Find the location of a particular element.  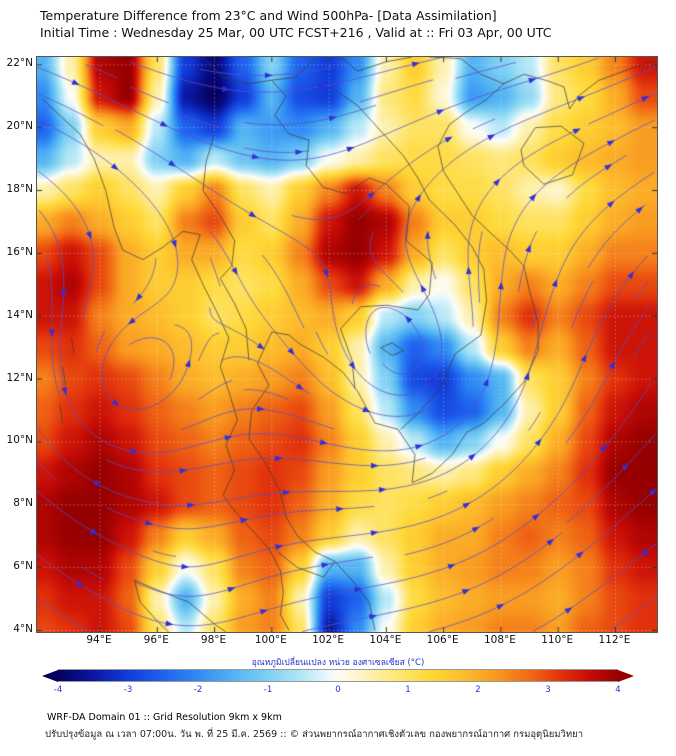

x-tick-label: 110°E is located at coordinates (557, 640).